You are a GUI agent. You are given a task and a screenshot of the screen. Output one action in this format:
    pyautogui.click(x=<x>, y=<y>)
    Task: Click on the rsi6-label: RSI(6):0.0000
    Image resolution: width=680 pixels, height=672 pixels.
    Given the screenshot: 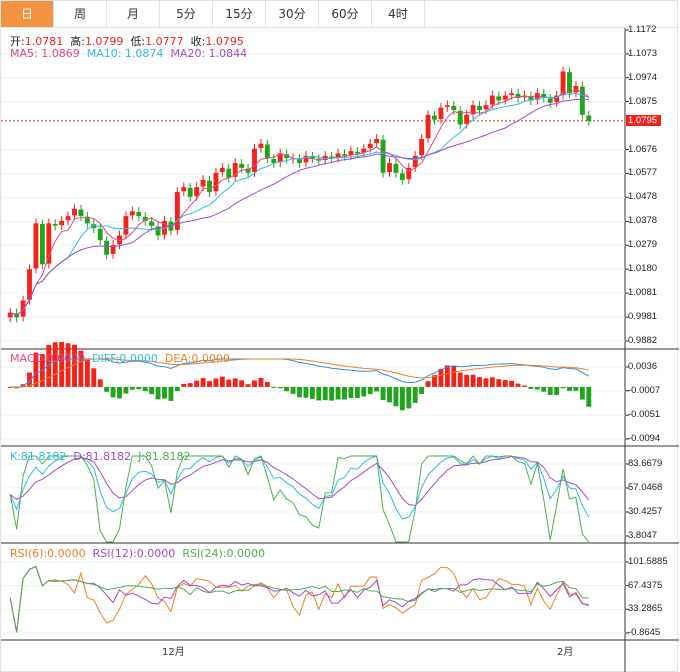 What is the action you would take?
    pyautogui.click(x=48, y=553)
    